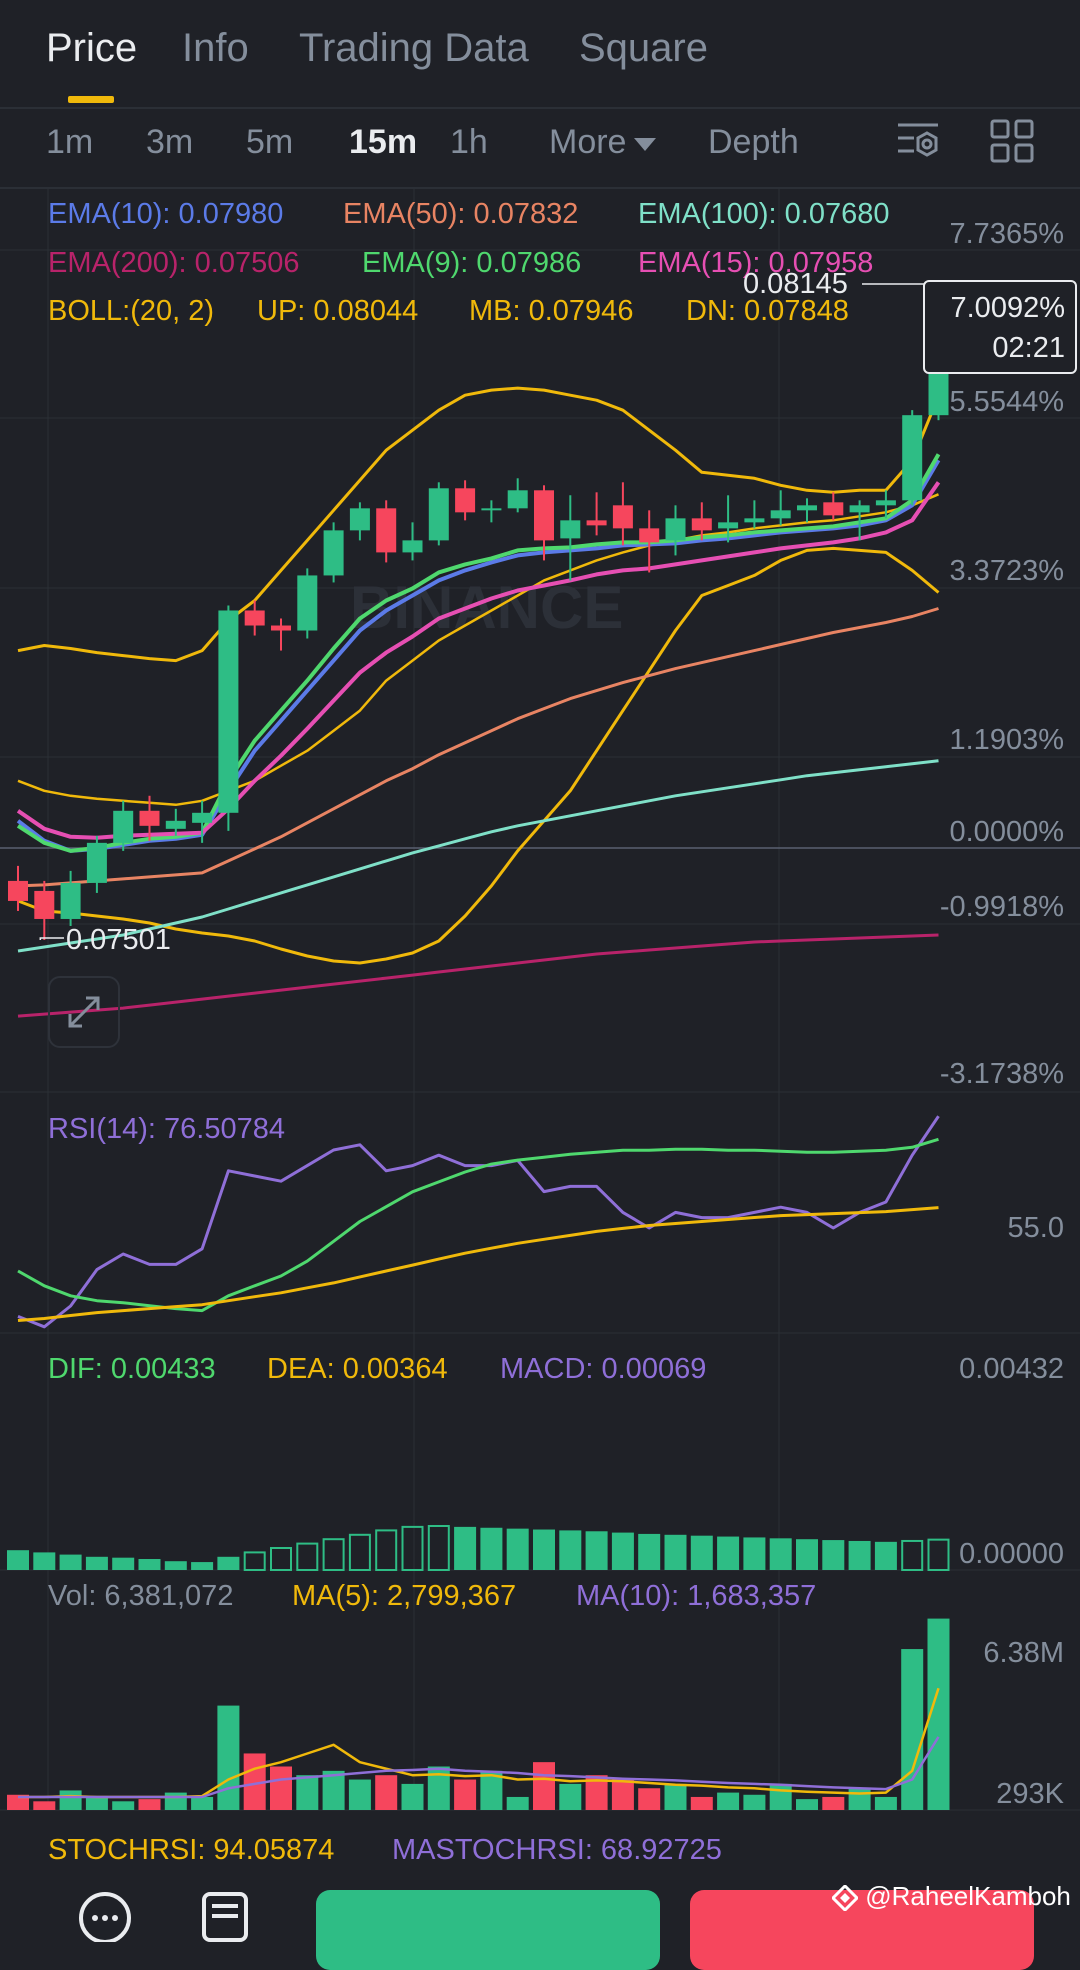 The height and width of the screenshot is (1970, 1080). What do you see at coordinates (603, 142) in the screenshot?
I see `interval-more: More` at bounding box center [603, 142].